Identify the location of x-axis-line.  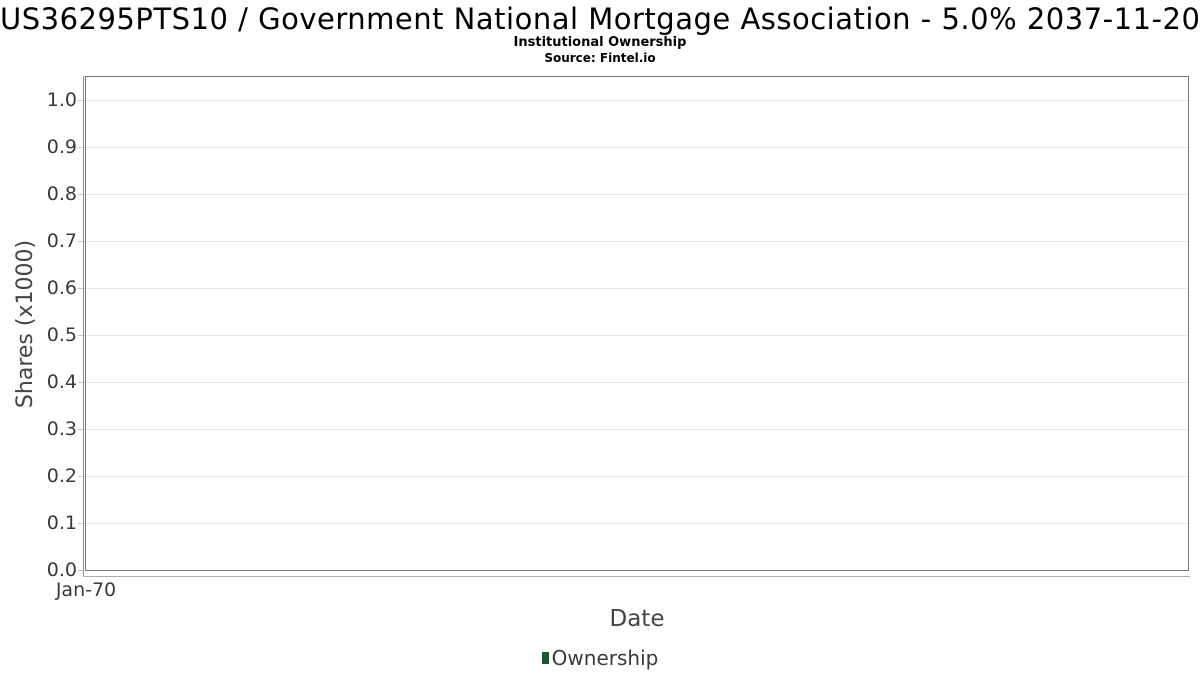
(636, 576).